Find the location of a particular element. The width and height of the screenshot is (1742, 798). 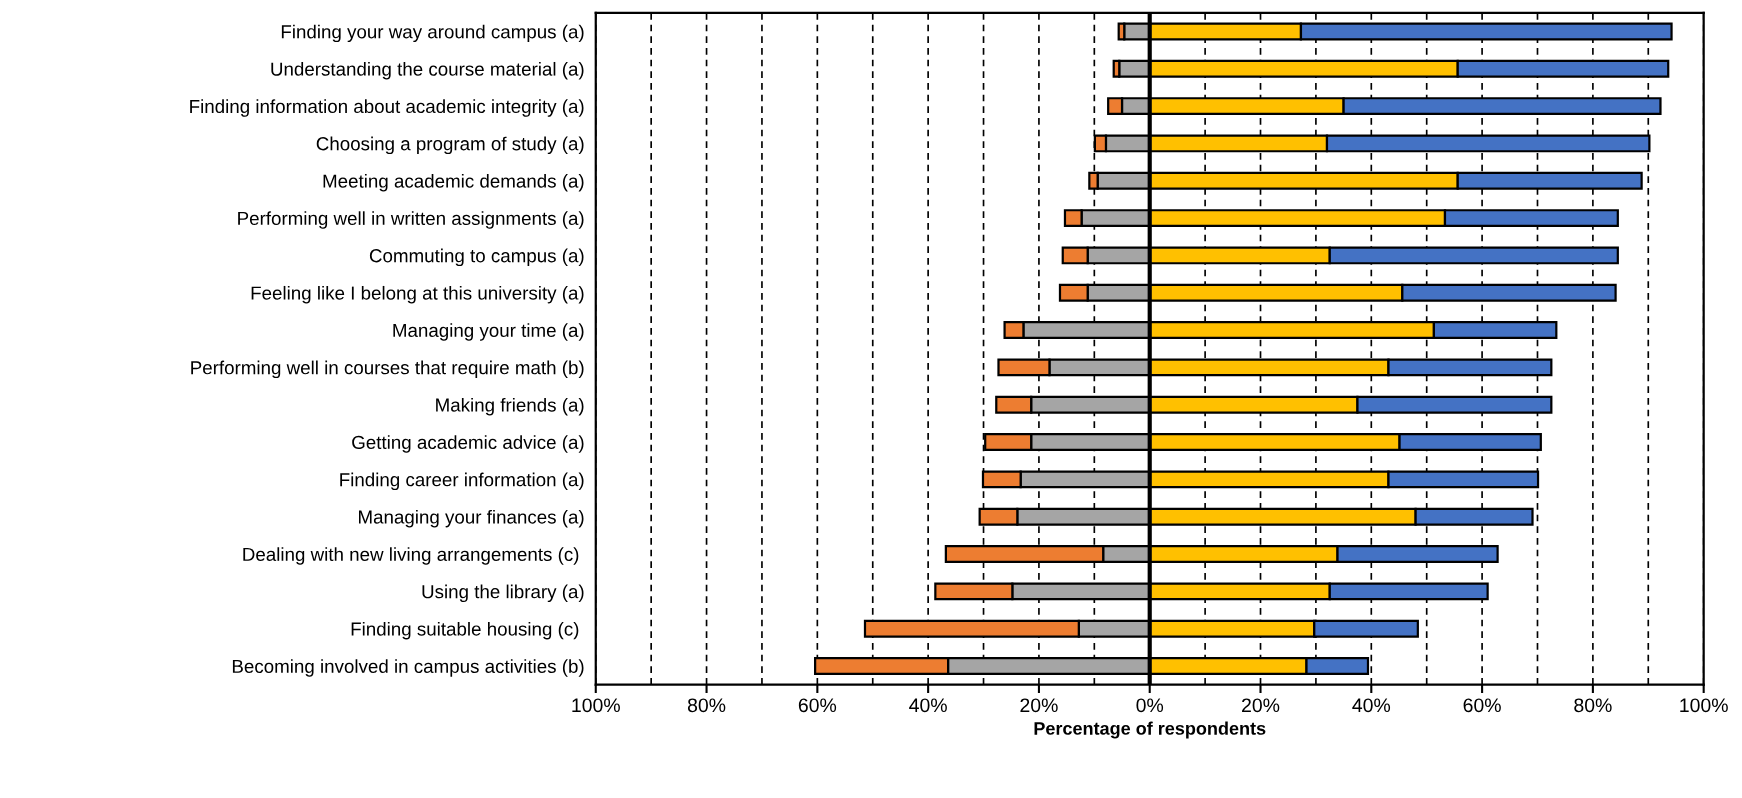

y-tick-label: Choosing a program of study (a) is located at coordinates (450, 145).